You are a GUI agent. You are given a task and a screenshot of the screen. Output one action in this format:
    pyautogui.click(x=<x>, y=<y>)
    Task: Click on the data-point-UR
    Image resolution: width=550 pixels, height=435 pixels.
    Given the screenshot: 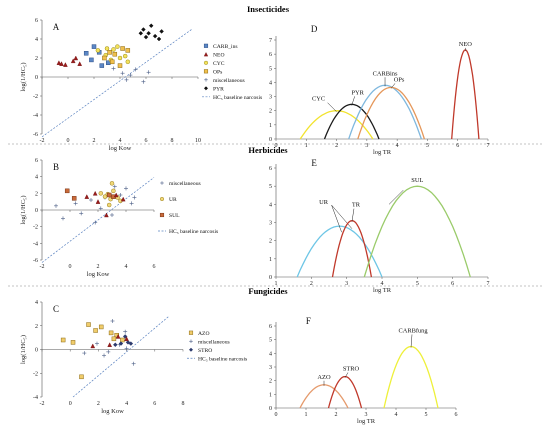 What is the action you would take?
    pyautogui.click(x=101, y=193)
    